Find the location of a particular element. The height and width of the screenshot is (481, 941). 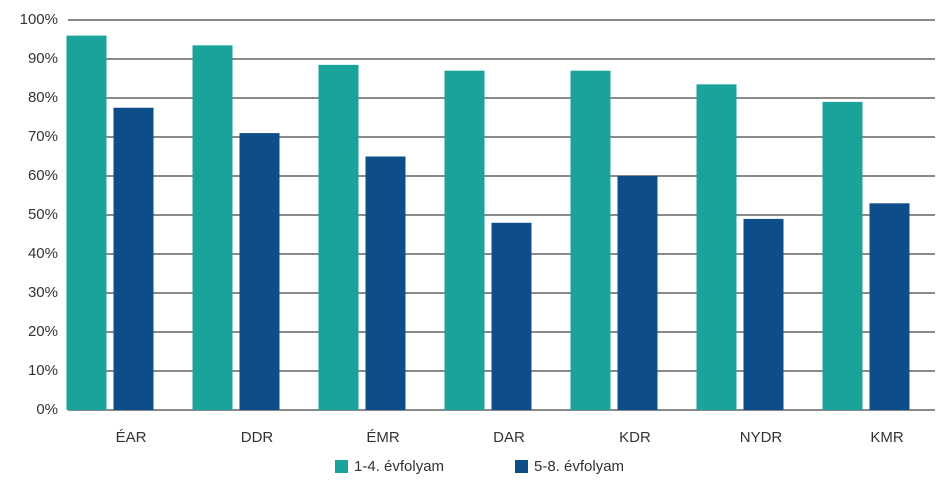

legend-label: 5-8. évfolyam is located at coordinates (579, 466).